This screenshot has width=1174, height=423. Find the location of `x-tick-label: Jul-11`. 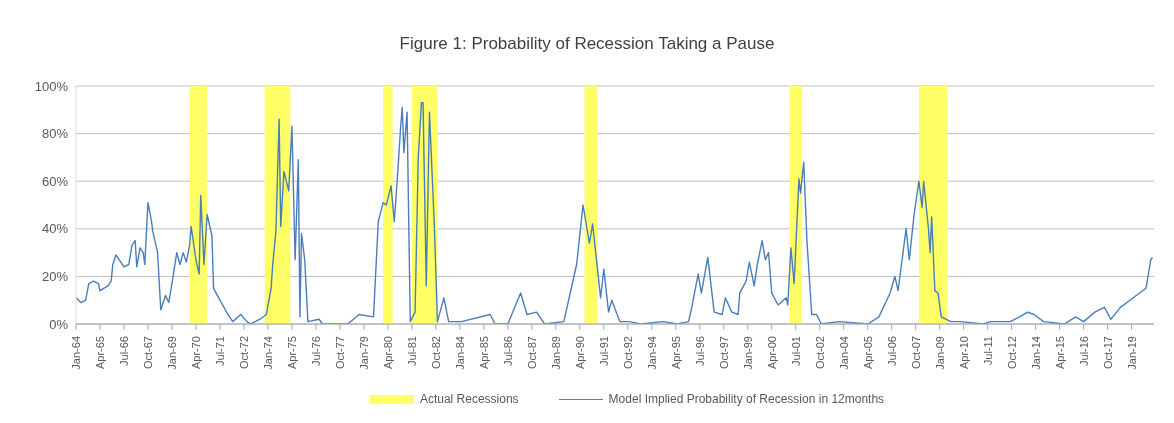

x-tick-label: Jul-11 is located at coordinates (987, 351).